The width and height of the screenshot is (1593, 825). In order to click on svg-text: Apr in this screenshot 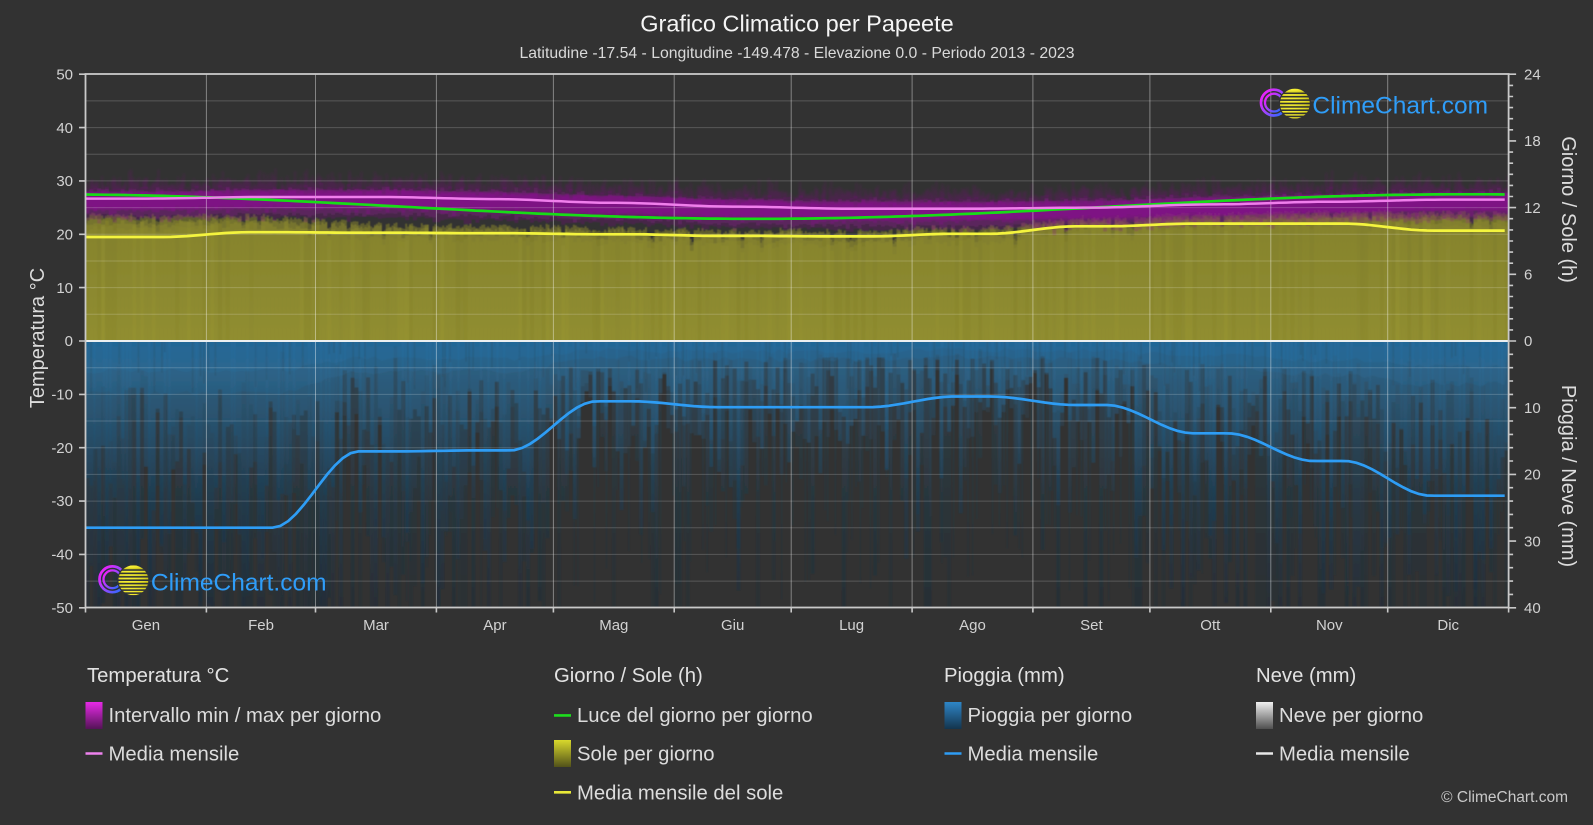, I will do `click(494, 625)`.